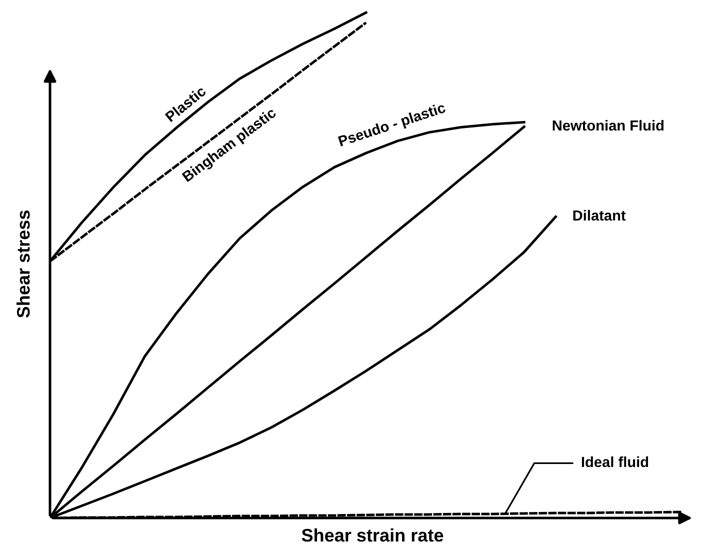 The height and width of the screenshot is (559, 707). What do you see at coordinates (615, 462) in the screenshot?
I see `text: Ideal fluid` at bounding box center [615, 462].